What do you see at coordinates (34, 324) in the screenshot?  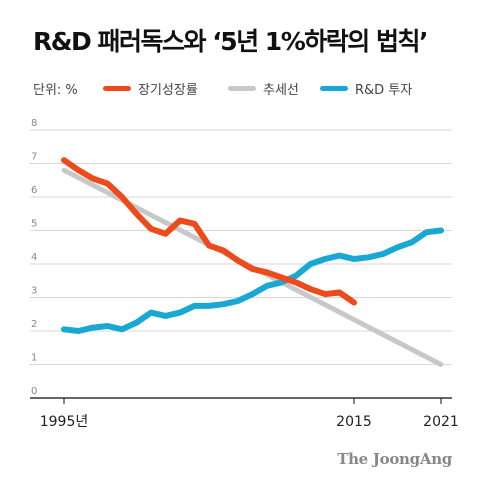 I see `y-tick-label-2: 2` at bounding box center [34, 324].